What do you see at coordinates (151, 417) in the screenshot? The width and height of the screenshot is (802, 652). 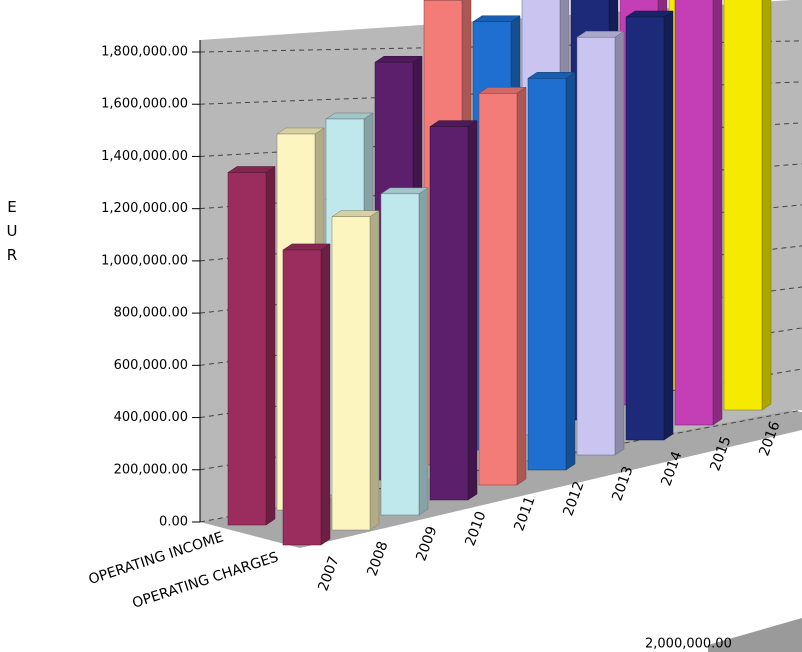 I see `y-tick-label: 400,000.00` at bounding box center [151, 417].